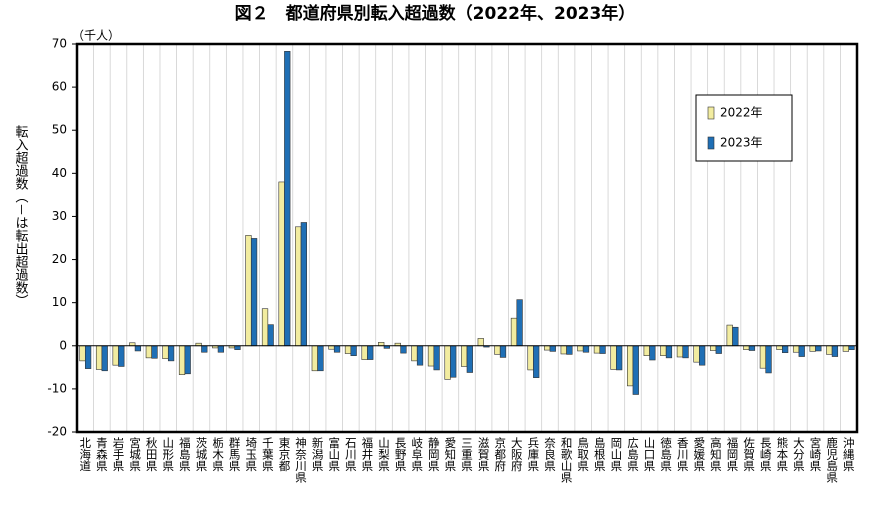  Describe the element at coordinates (268, 454) in the screenshot. I see `x-tick-label: 千葉県` at that location.